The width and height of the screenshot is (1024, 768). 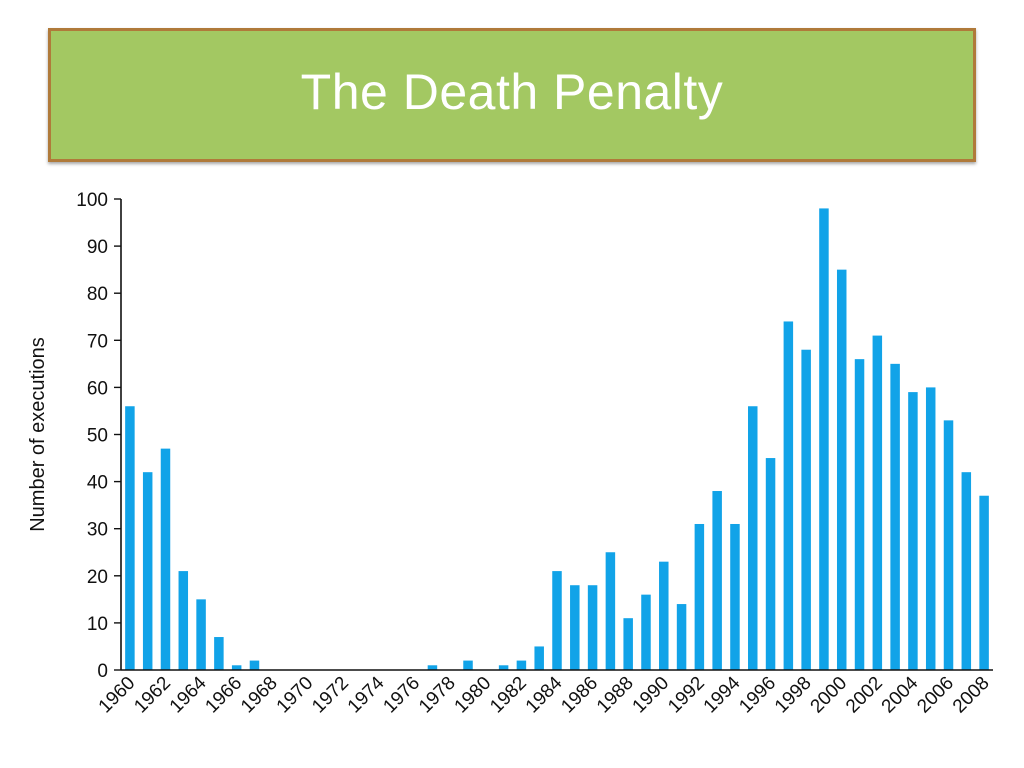 What do you see at coordinates (859, 514) in the screenshot?
I see `bar-2001` at bounding box center [859, 514].